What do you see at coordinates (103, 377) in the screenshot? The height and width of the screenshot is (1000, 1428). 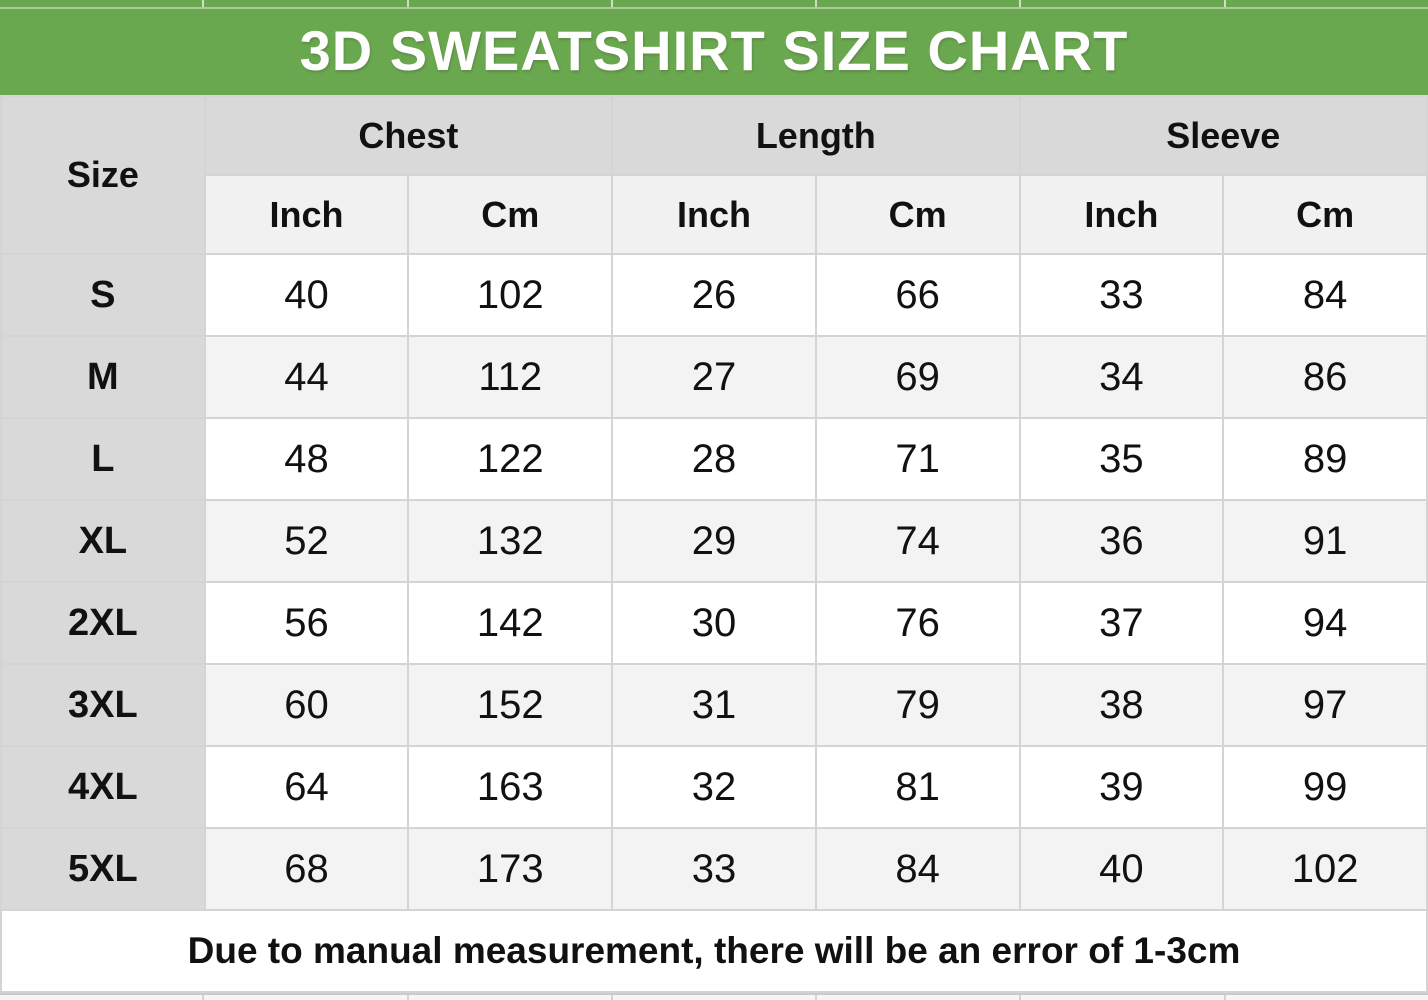 I see `size-label: M` at bounding box center [103, 377].